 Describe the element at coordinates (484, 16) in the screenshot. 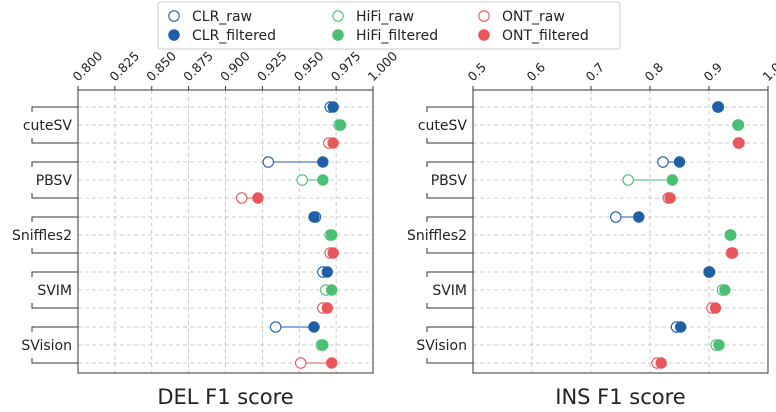

I see `legend-marker-ont-raw` at that location.